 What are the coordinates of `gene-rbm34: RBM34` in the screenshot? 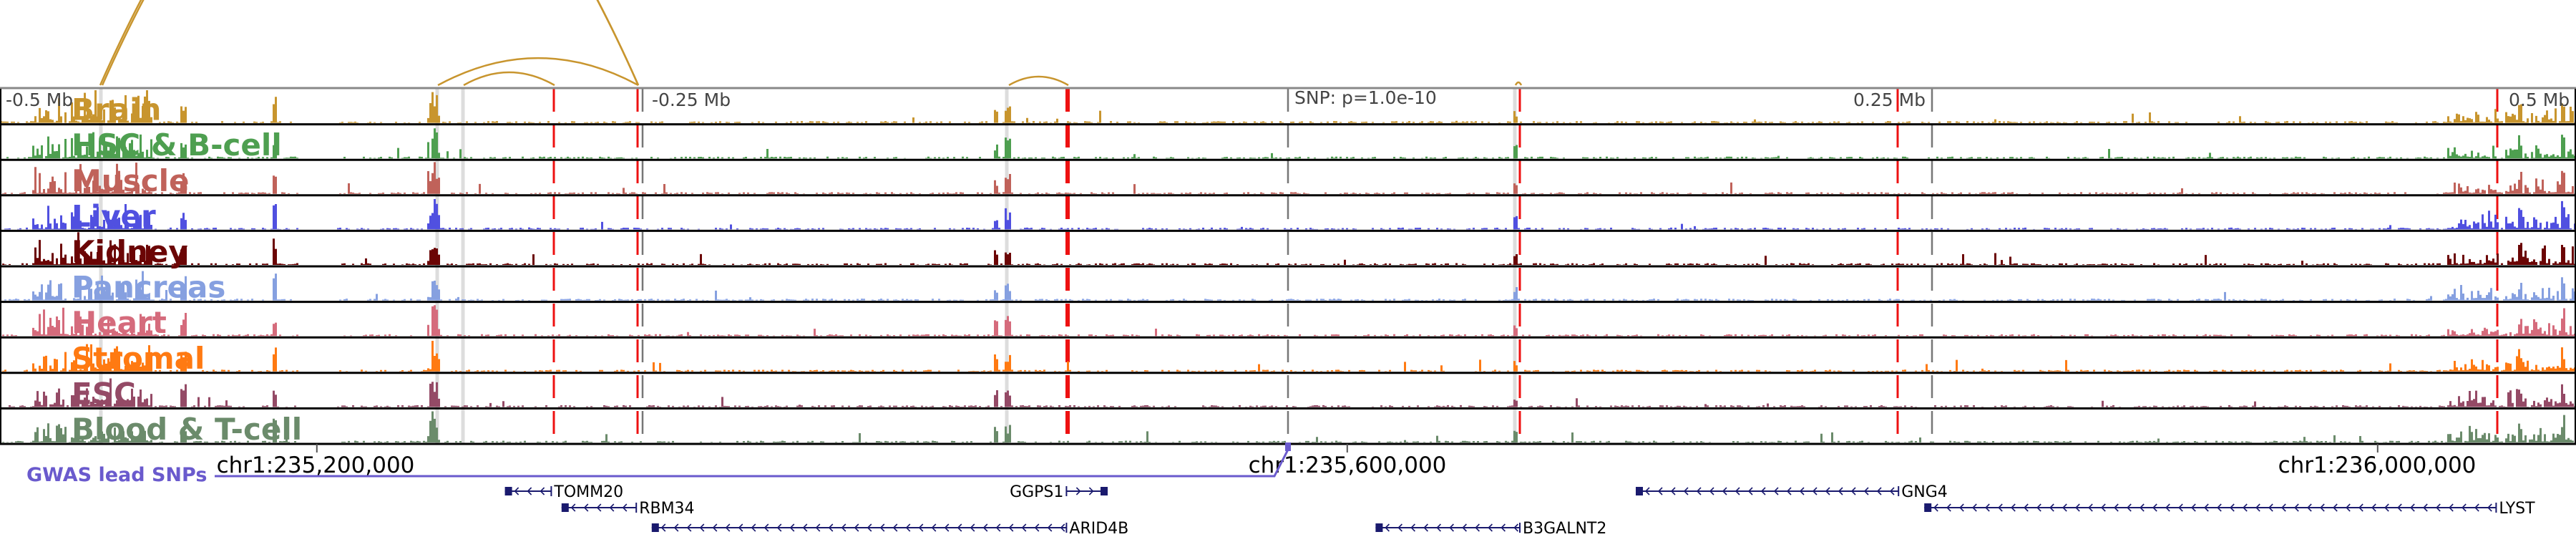 It's located at (628, 509).